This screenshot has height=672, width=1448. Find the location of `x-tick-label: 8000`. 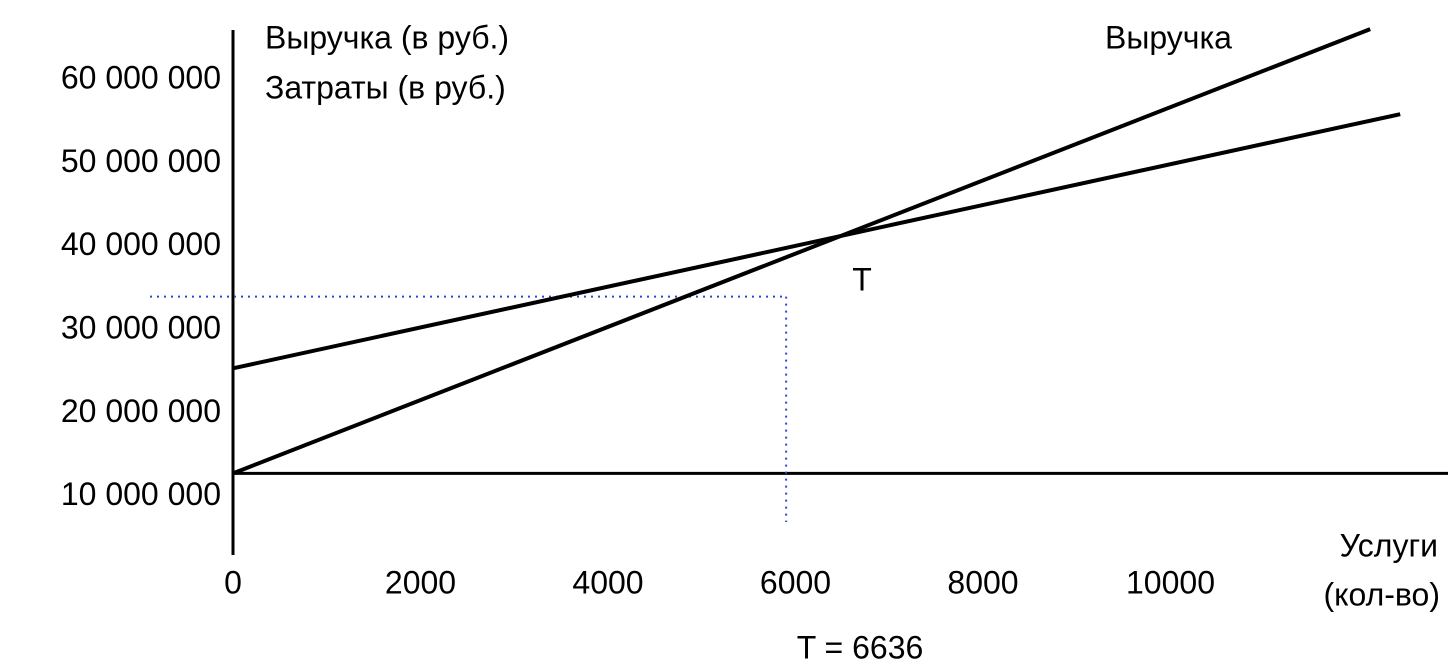

x-tick-label: 8000 is located at coordinates (982, 582).